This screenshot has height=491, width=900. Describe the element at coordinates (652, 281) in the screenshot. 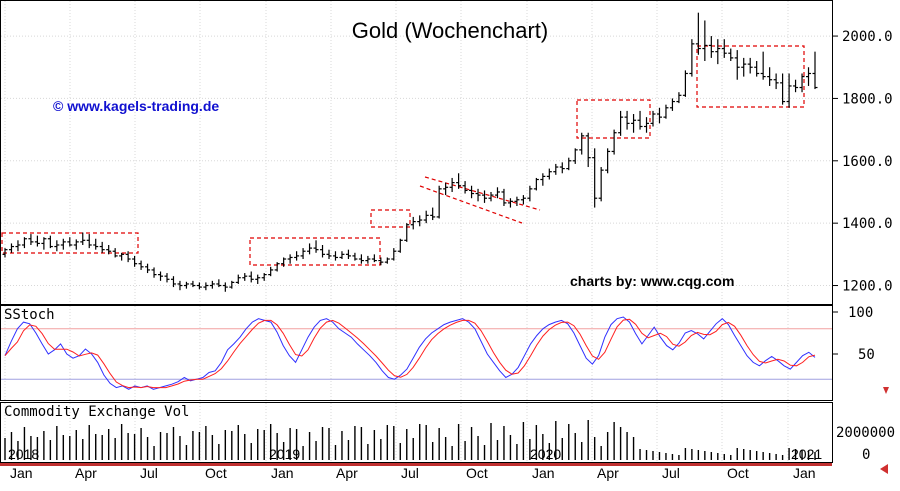

I see `credit-text: charts by: www.cqg.com` at that location.